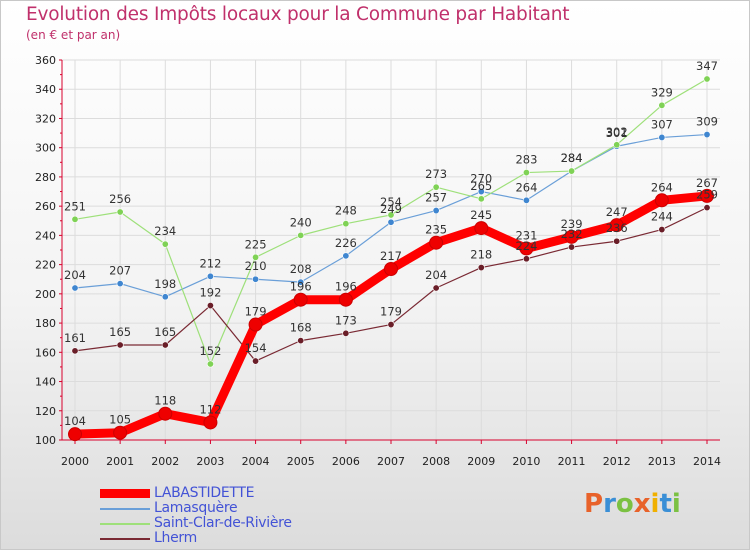 The image size is (750, 550). What do you see at coordinates (45, 352) in the screenshot?
I see `y-tick-label: 160` at bounding box center [45, 352].